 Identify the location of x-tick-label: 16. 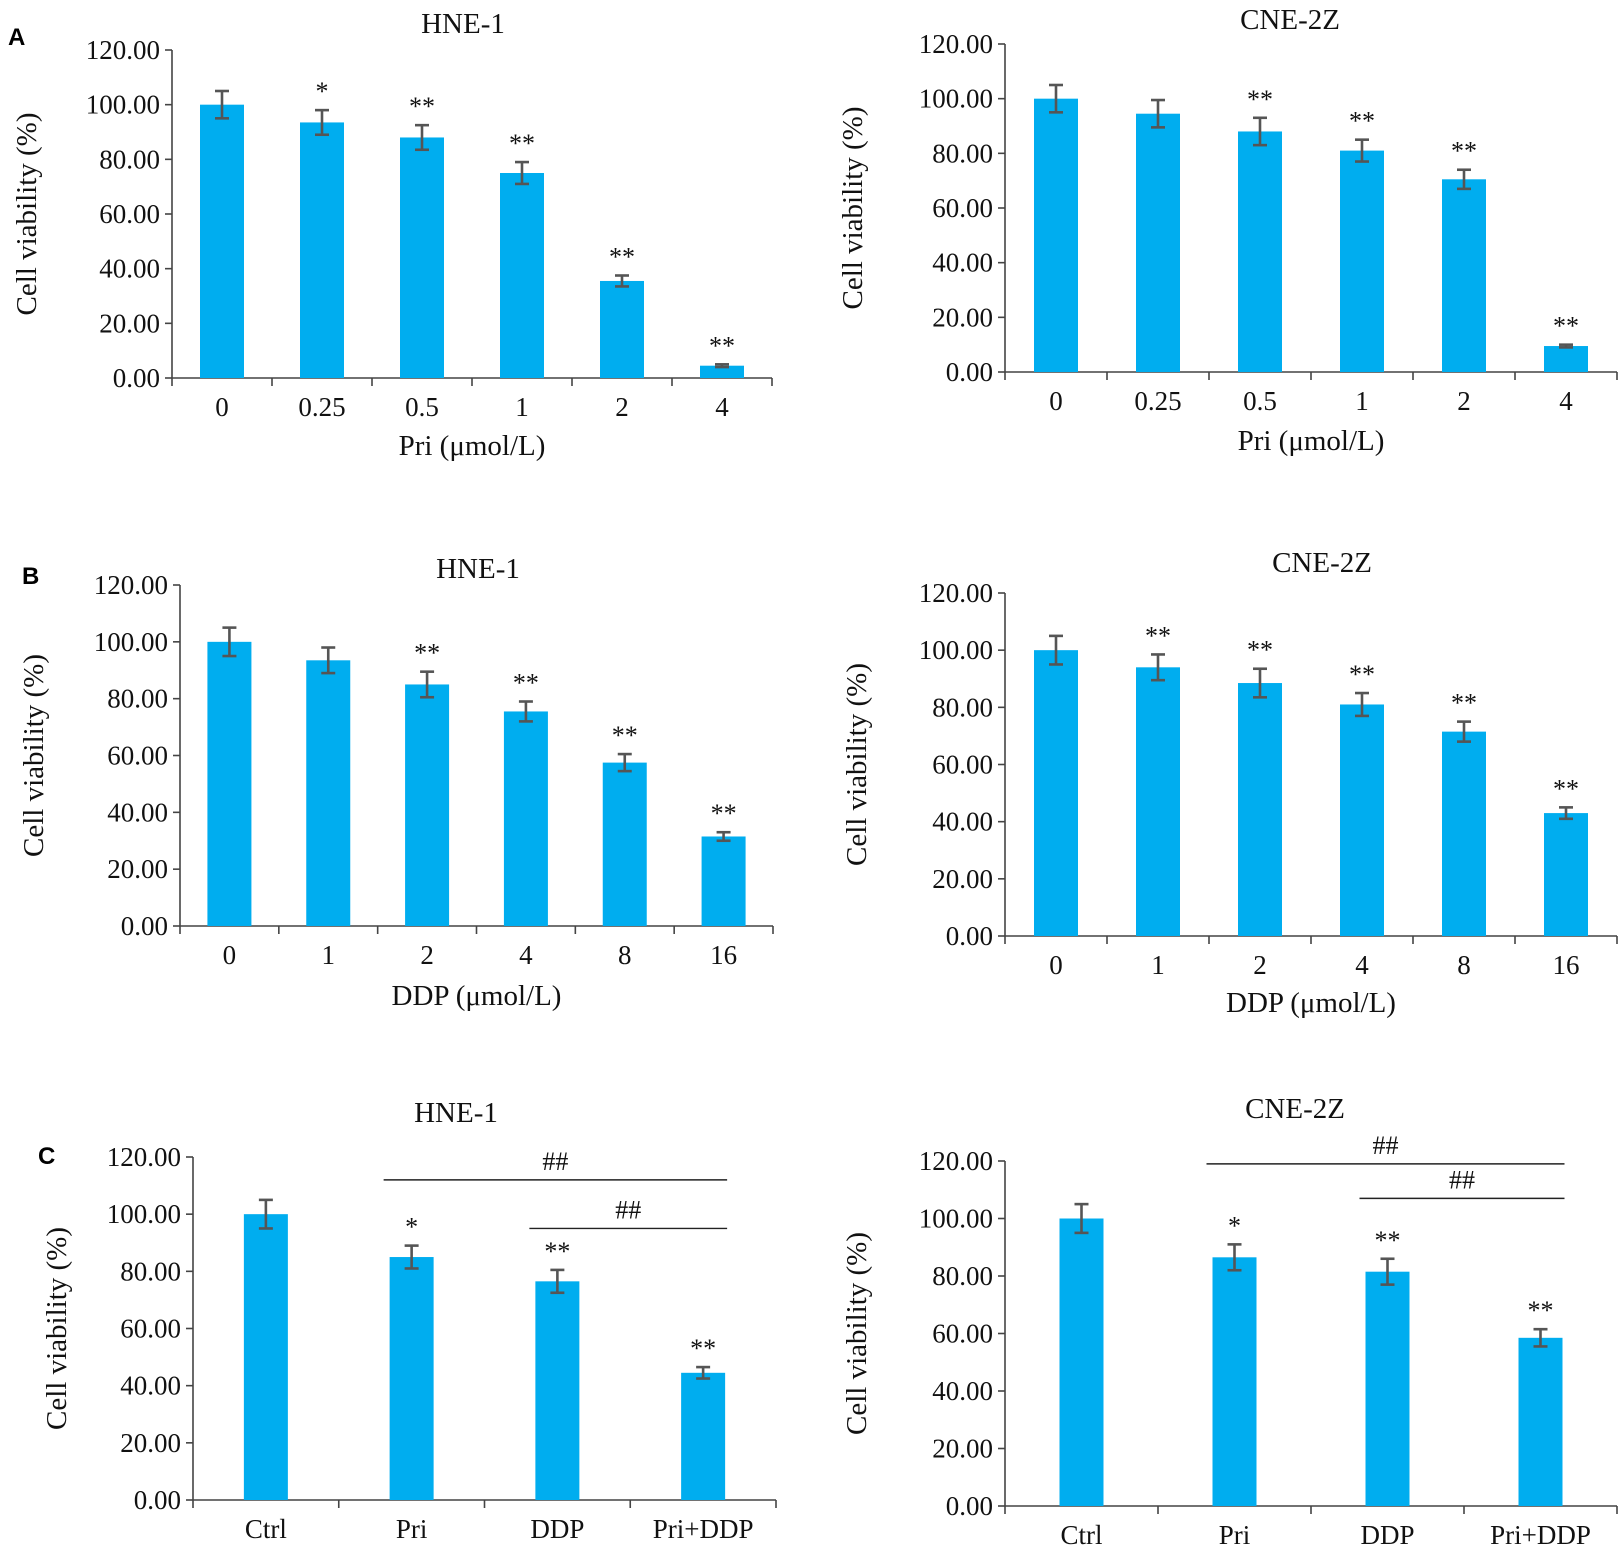
(1566, 965).